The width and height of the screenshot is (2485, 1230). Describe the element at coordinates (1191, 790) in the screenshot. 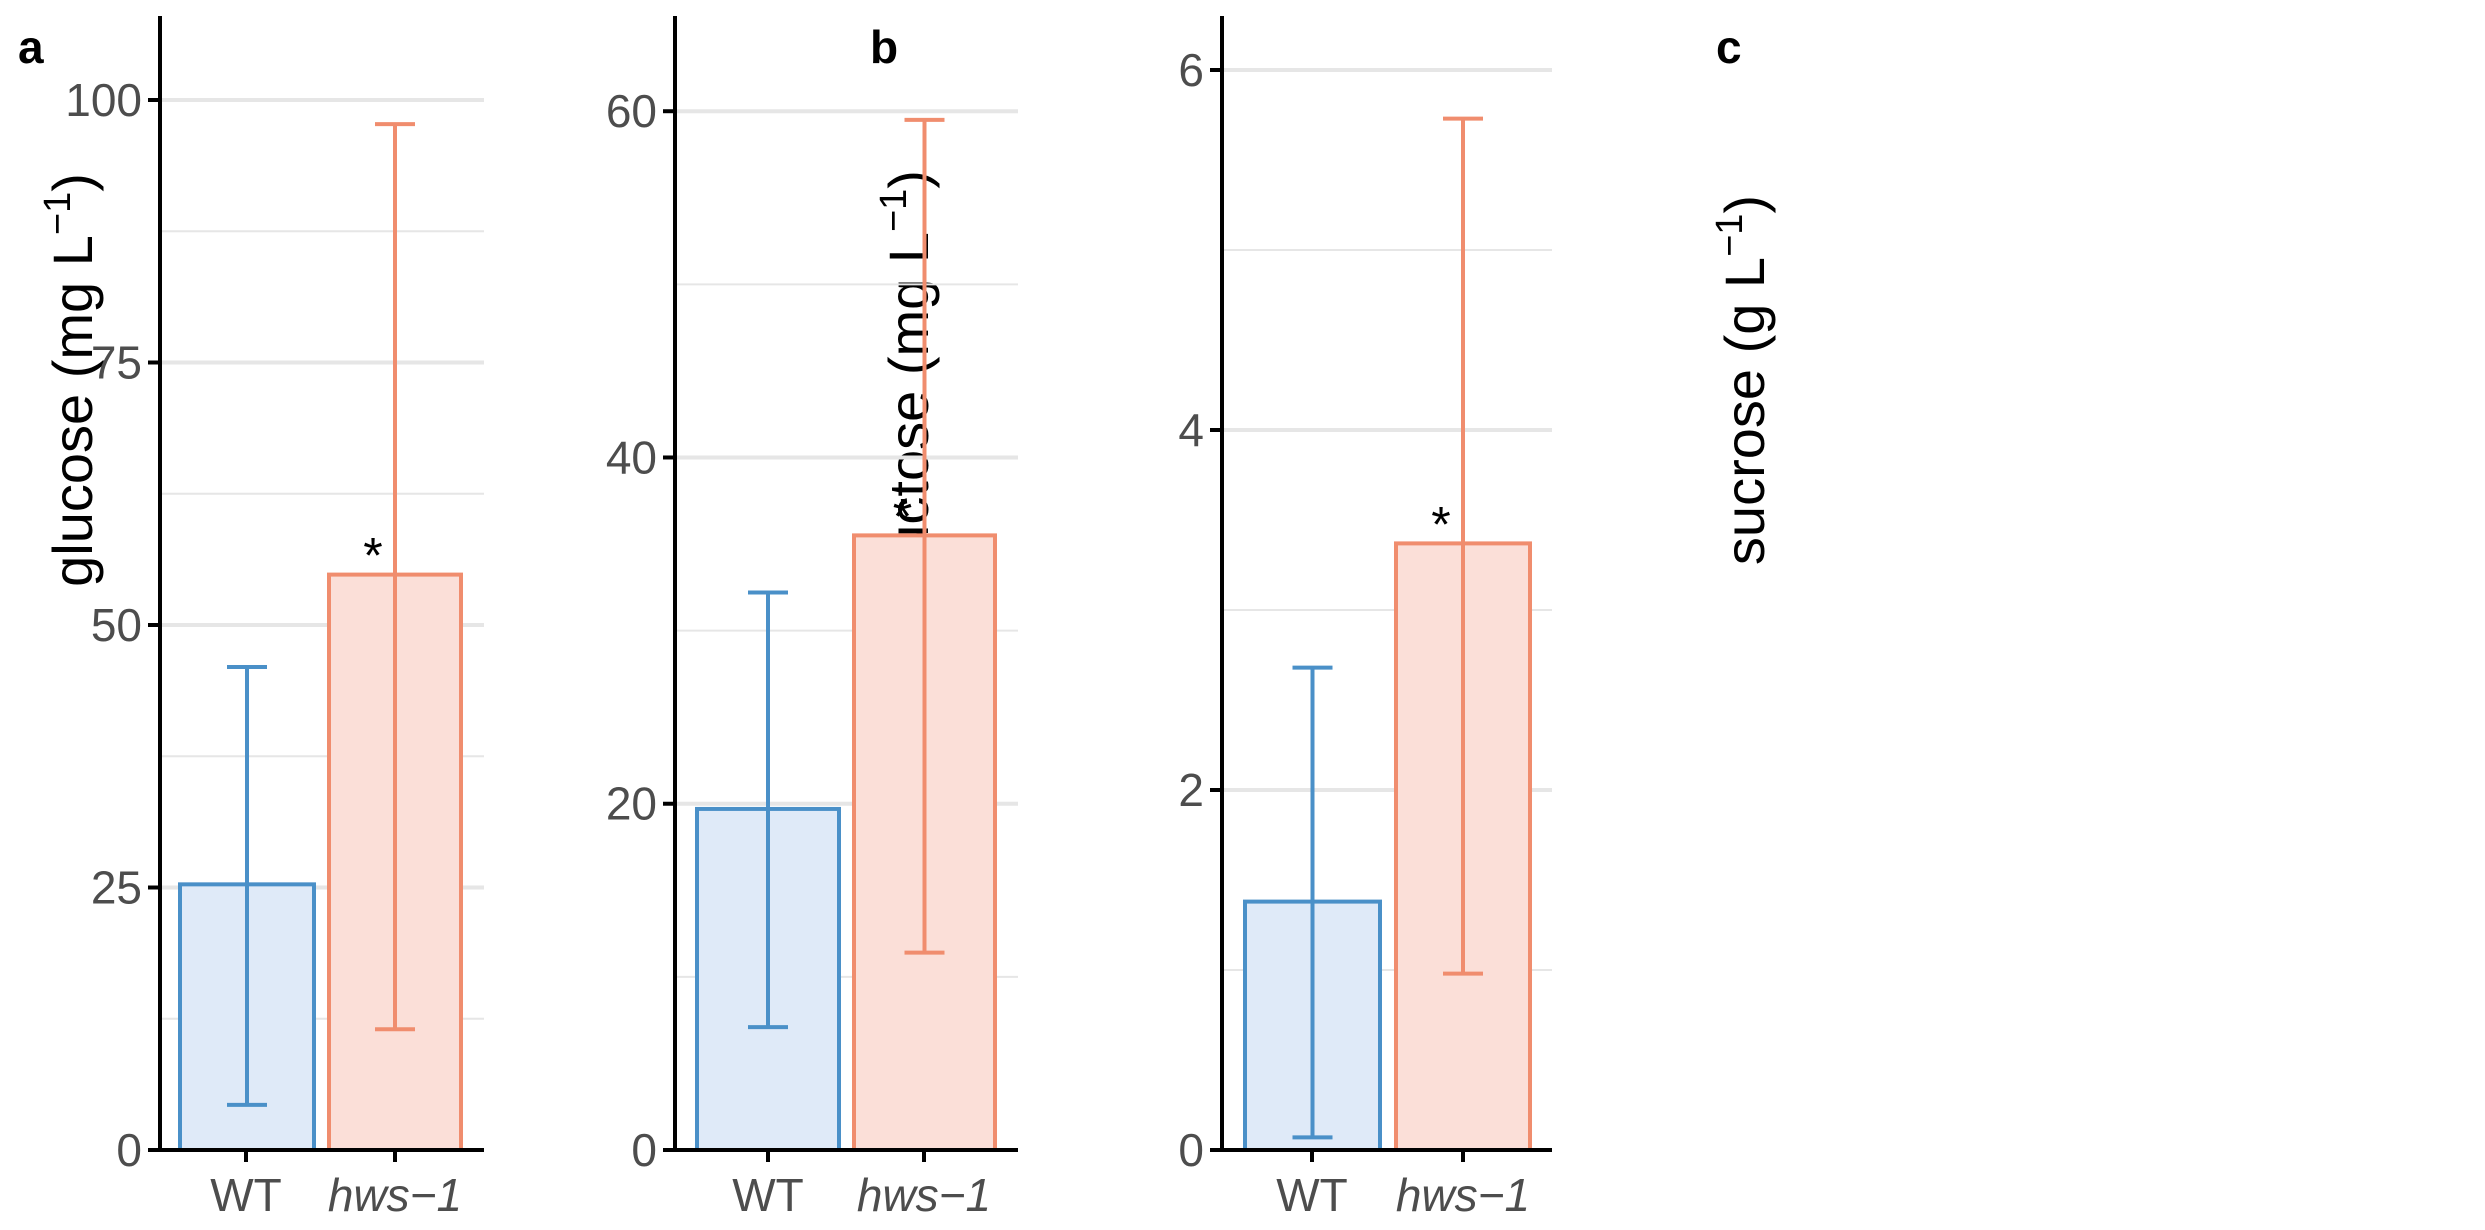

I see `y-tick-label: 2` at that location.